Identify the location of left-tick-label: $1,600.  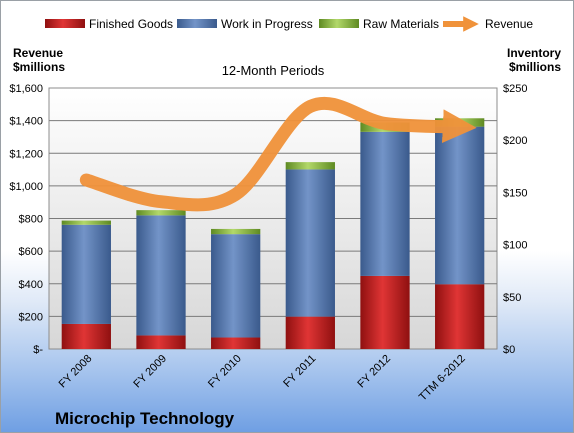
(26, 89).